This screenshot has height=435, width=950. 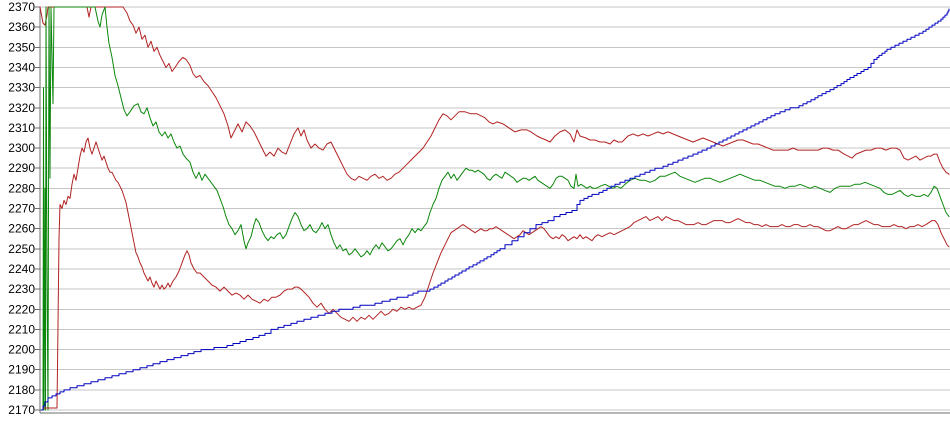 What do you see at coordinates (21, 168) in the screenshot?
I see `y-axis-label: 2290` at bounding box center [21, 168].